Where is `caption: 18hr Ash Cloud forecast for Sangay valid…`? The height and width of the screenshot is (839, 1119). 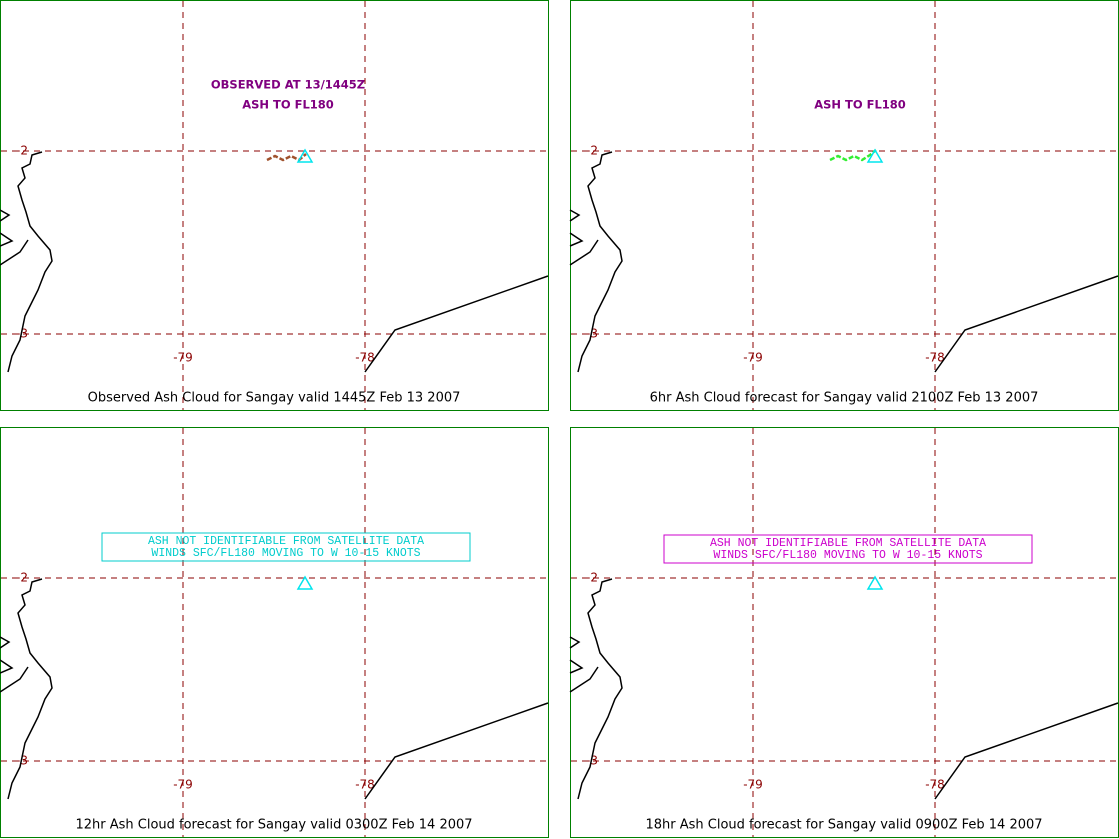
caption: 18hr Ash Cloud forecast for Sangay valid… is located at coordinates (843, 825).